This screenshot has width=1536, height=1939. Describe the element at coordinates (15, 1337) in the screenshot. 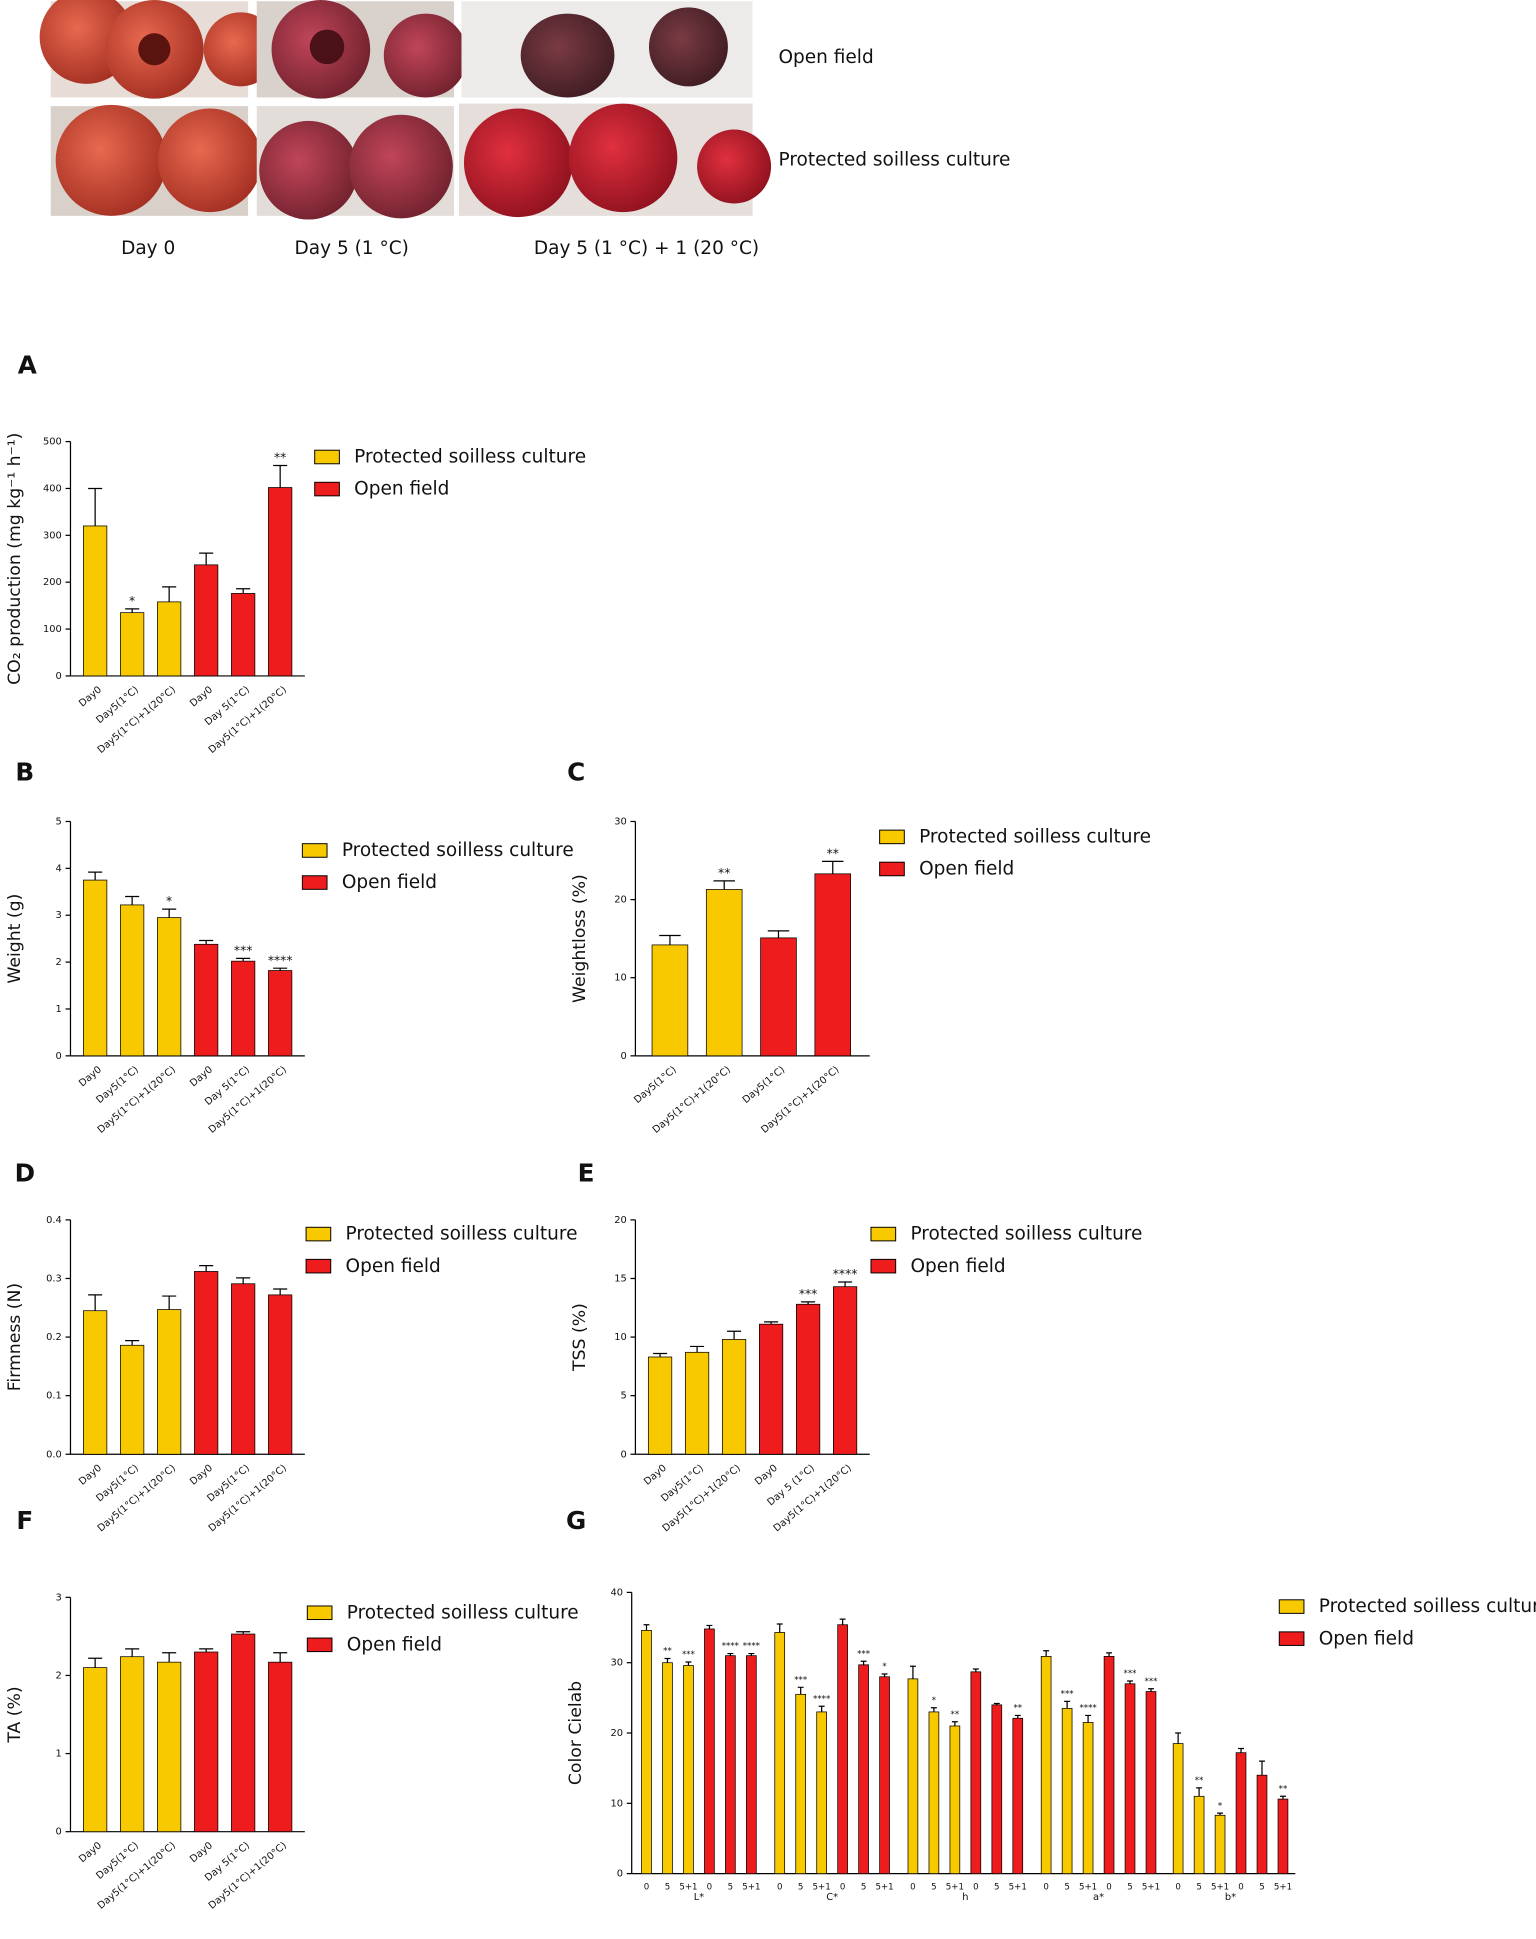

I see `y-axis-label: Firmness (N)` at that location.